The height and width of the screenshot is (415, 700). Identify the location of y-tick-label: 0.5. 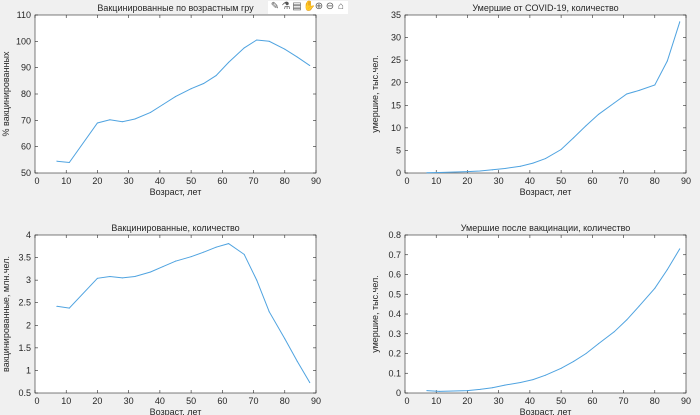
(24, 393).